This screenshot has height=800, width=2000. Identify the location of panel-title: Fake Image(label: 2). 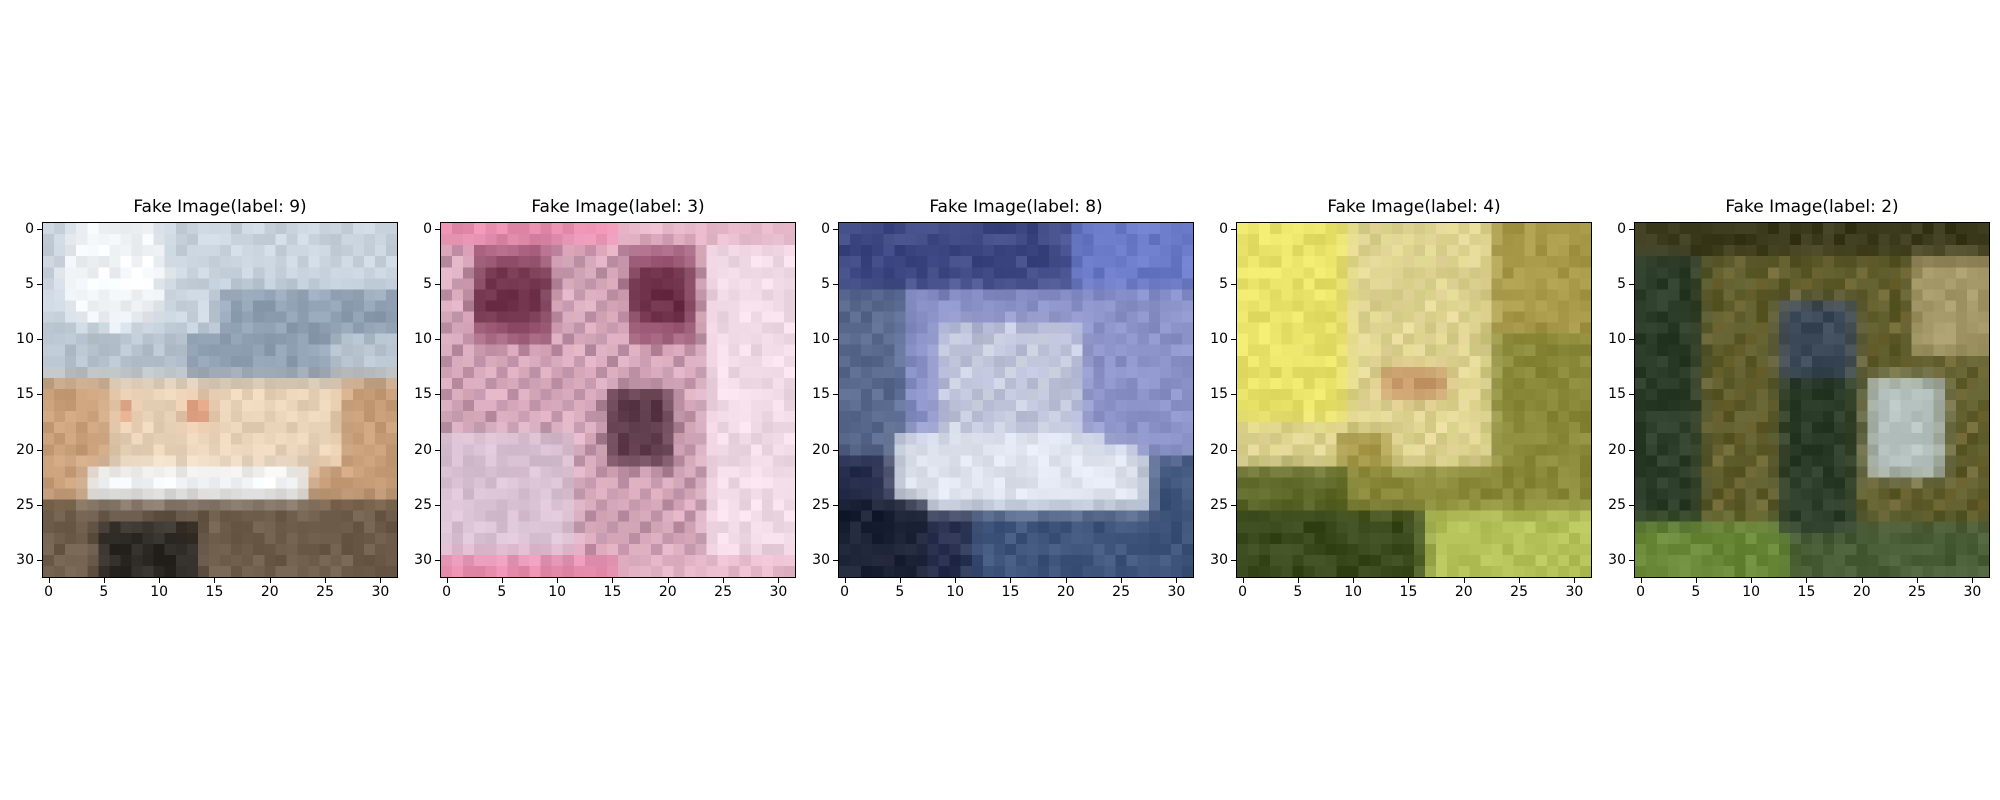
(1812, 207).